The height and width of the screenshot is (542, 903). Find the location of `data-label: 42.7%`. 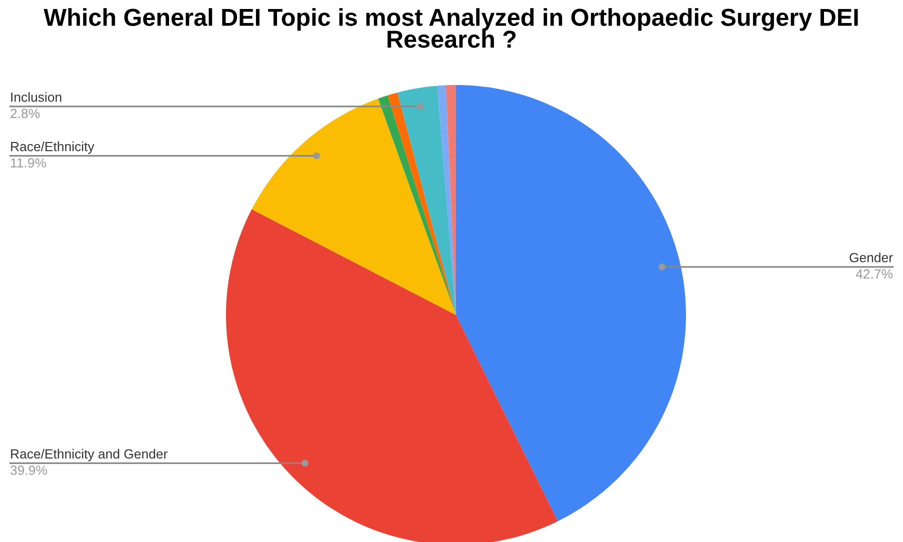

data-label: 42.7% is located at coordinates (874, 274).